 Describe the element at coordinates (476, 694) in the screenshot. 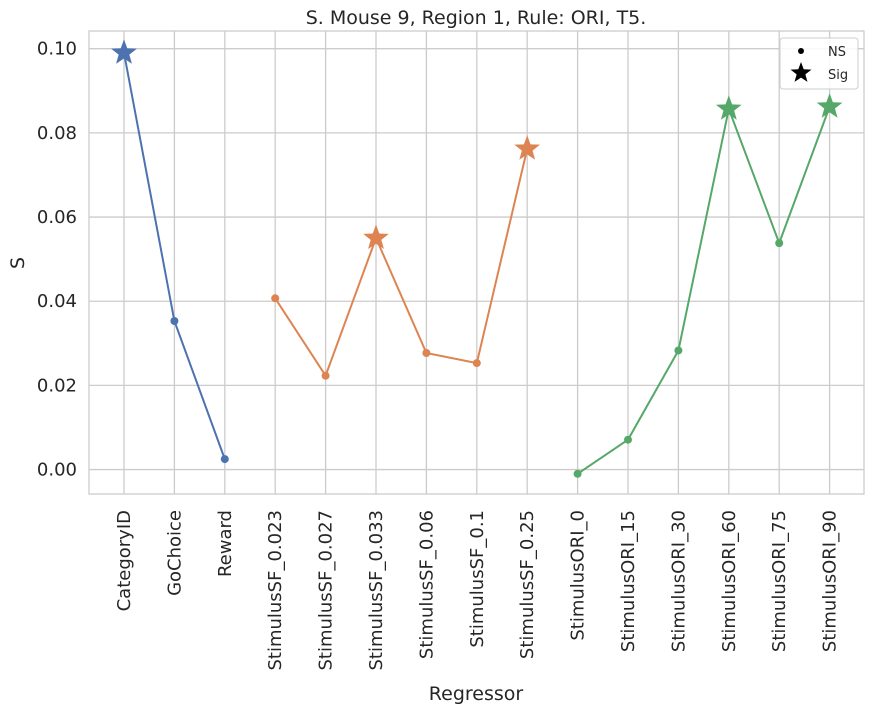

I see `x-axis-label: Regressor` at that location.